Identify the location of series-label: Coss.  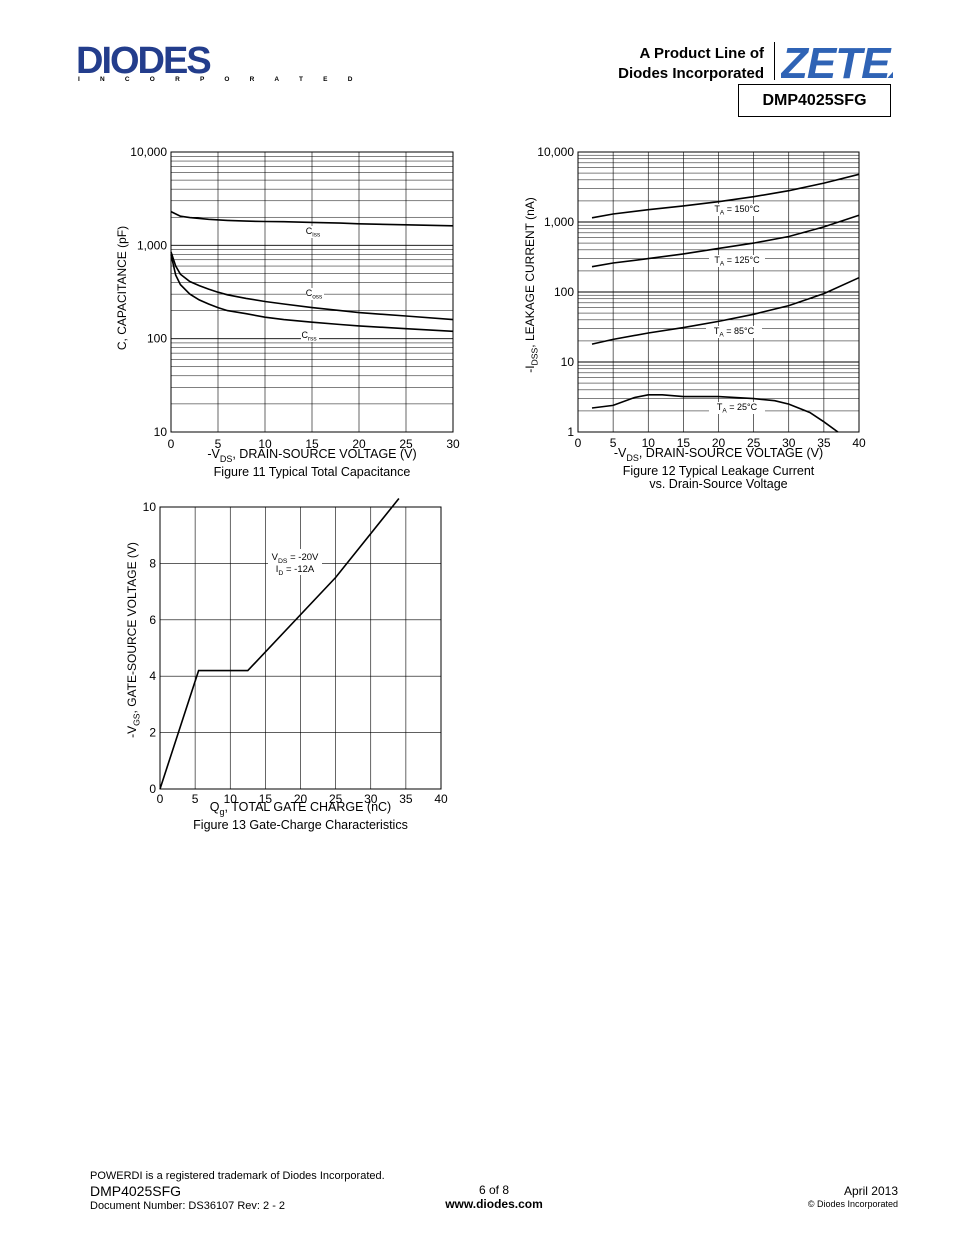
(314, 294).